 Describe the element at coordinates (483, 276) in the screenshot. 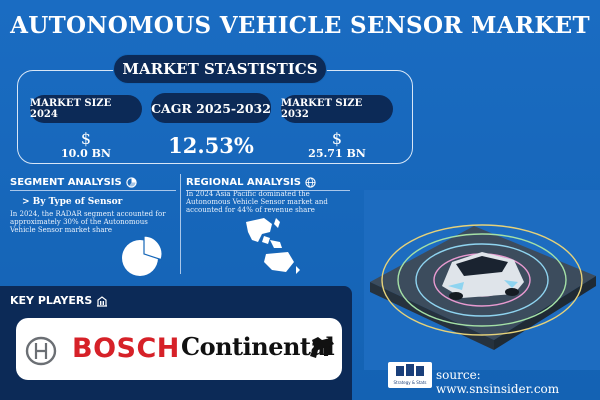

I see `car-icon` at that location.